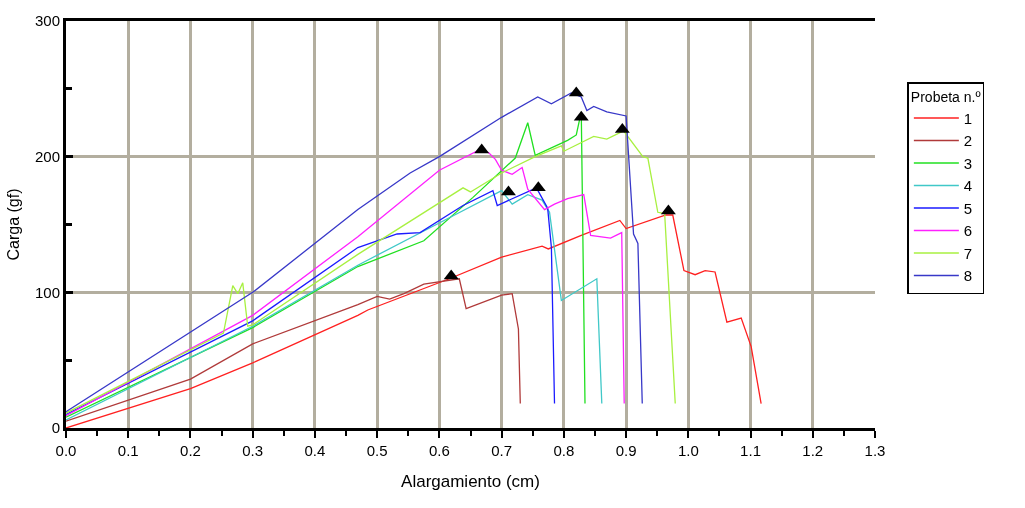 Image resolution: width=1025 pixels, height=508 pixels. What do you see at coordinates (968, 186) in the screenshot?
I see `legend-label: 4` at bounding box center [968, 186].